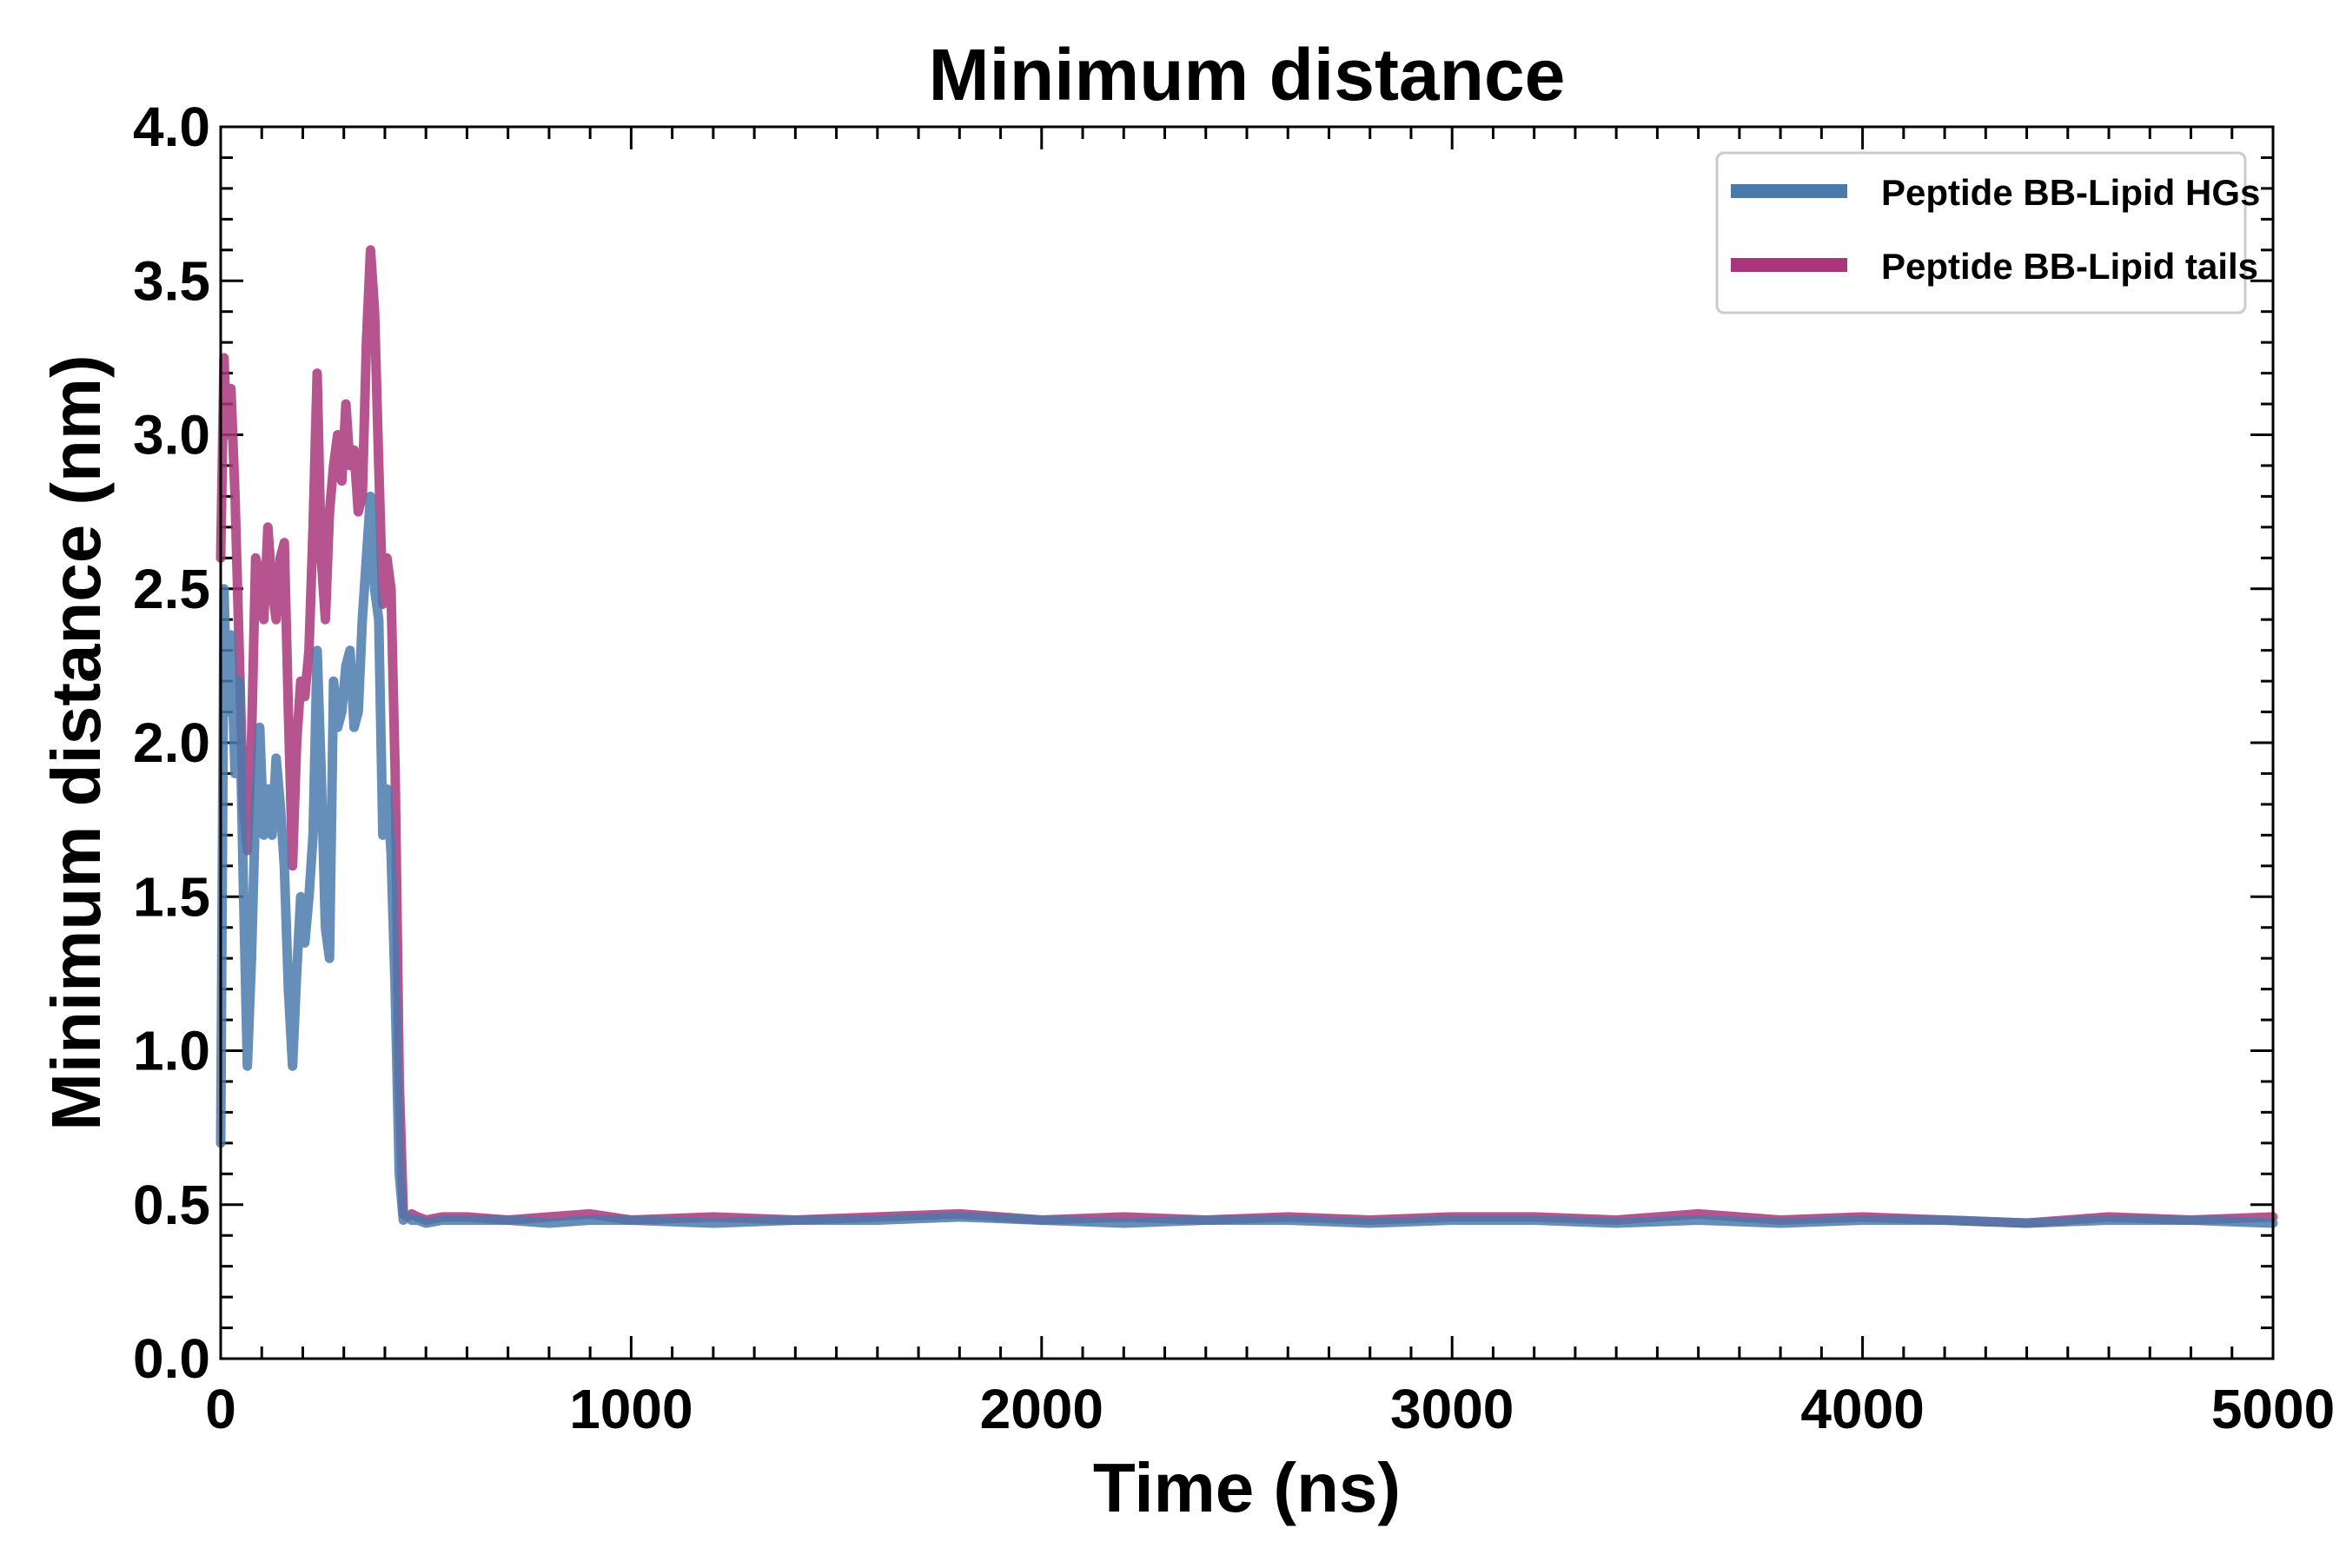  Describe the element at coordinates (2070, 266) in the screenshot. I see `legend-label-tails: Peptide BB-Lipid tails` at that location.